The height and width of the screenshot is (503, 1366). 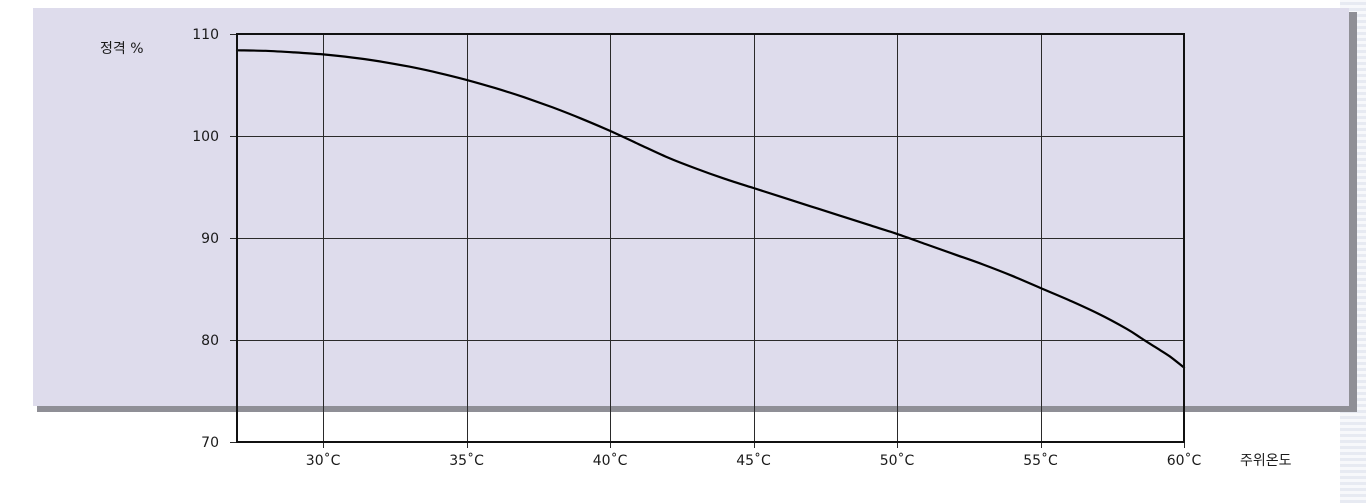 I want to click on x-tick-label-3: 45˚C, so click(x=753, y=460).